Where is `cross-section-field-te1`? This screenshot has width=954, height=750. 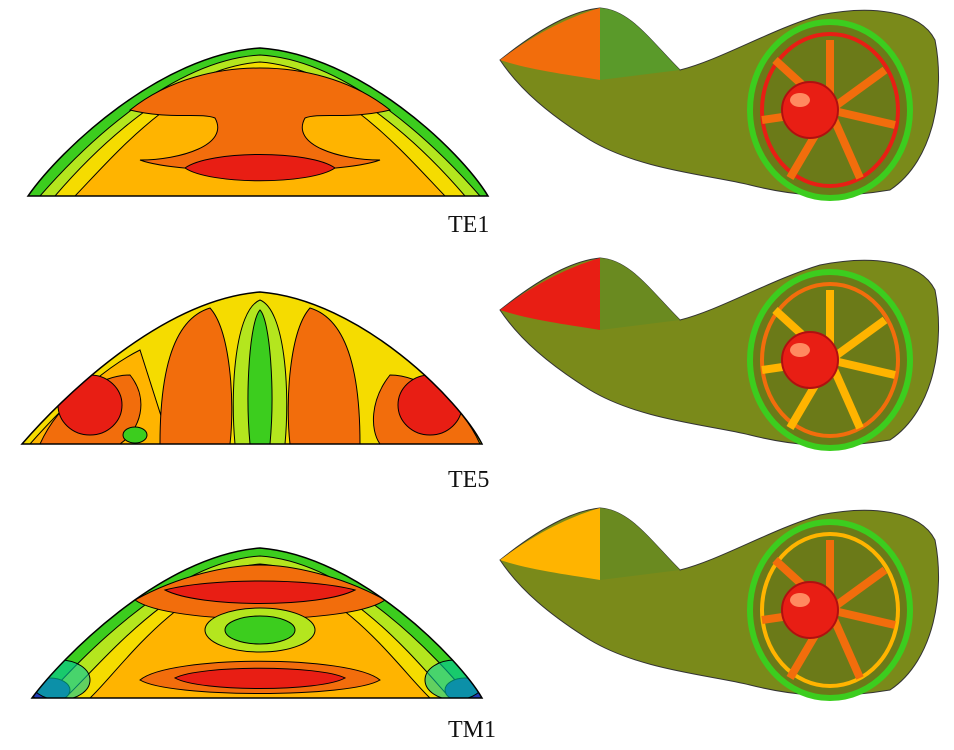
cross-section-field-te1 is located at coordinates (258, 122).